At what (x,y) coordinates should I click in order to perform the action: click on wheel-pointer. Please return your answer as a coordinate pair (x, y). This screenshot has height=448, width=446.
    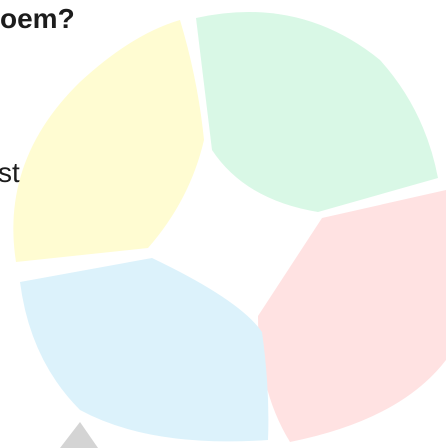
    Looking at the image, I should click on (79, 435).